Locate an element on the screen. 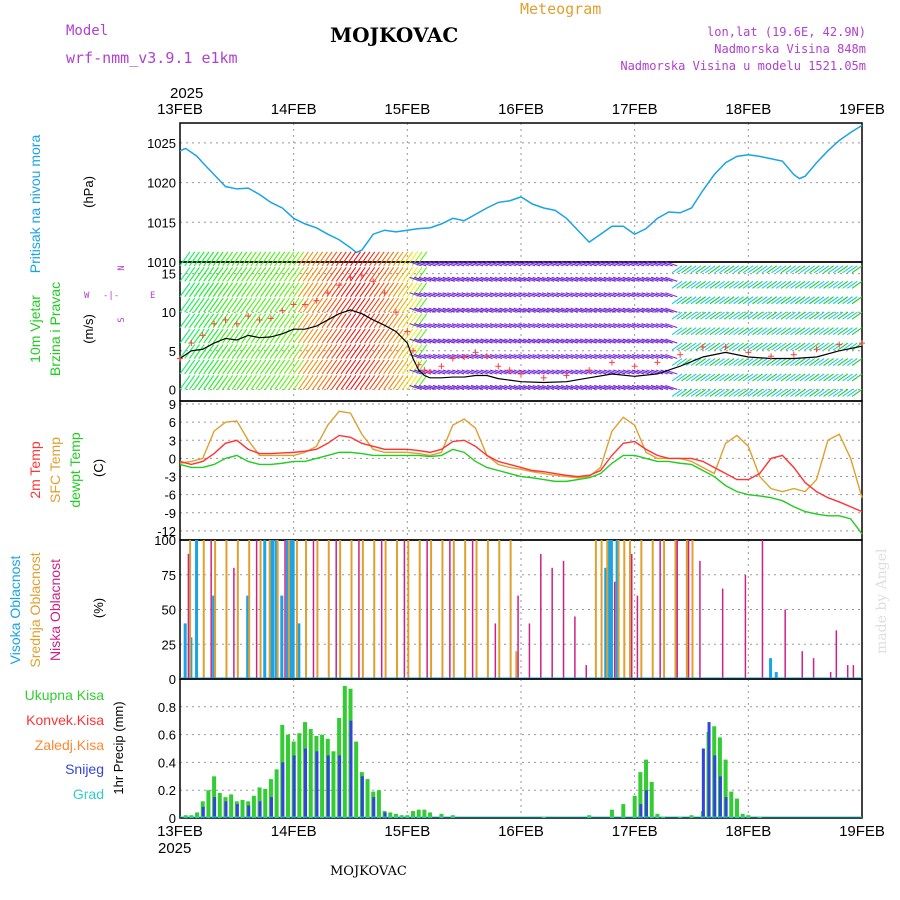  wind-title-line2: Brzina i Pravac is located at coordinates (55, 329).